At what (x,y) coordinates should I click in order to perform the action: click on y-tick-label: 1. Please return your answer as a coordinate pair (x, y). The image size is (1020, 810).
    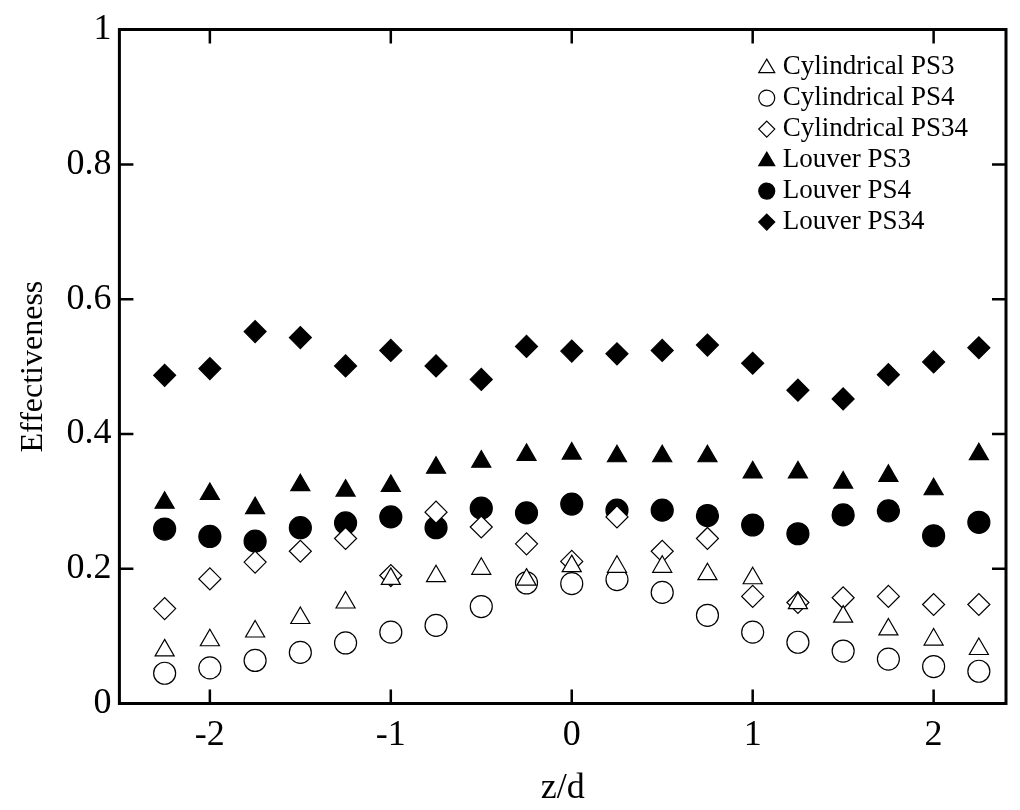
    Looking at the image, I should click on (102, 27).